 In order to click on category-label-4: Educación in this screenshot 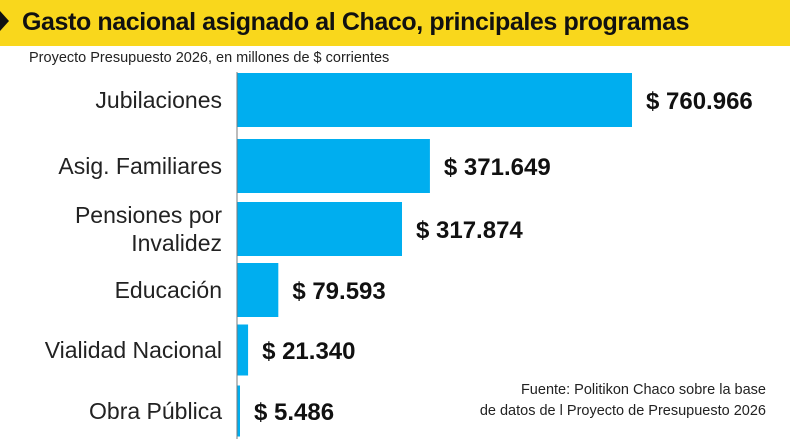, I will do `click(168, 290)`.